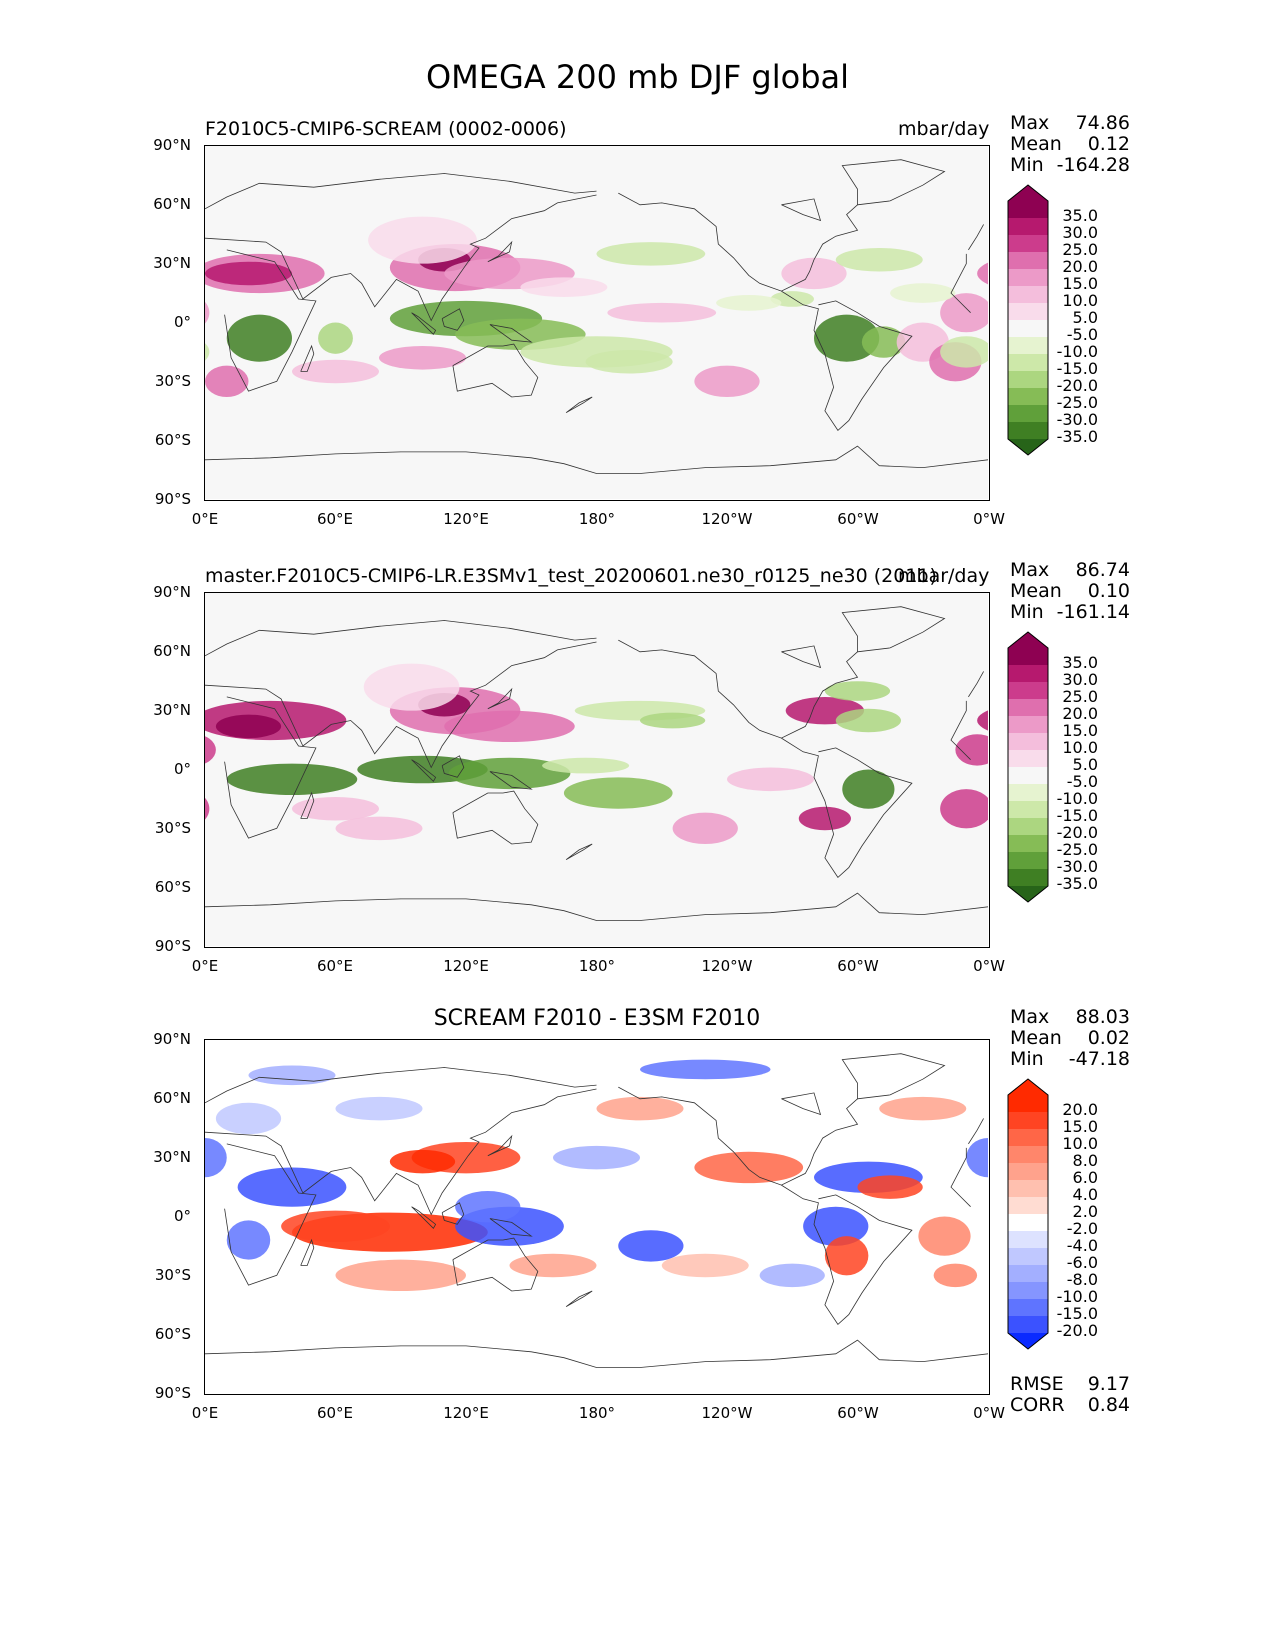  What do you see at coordinates (1027, 612) in the screenshot?
I see `panel-2-min-label: Min` at bounding box center [1027, 612].